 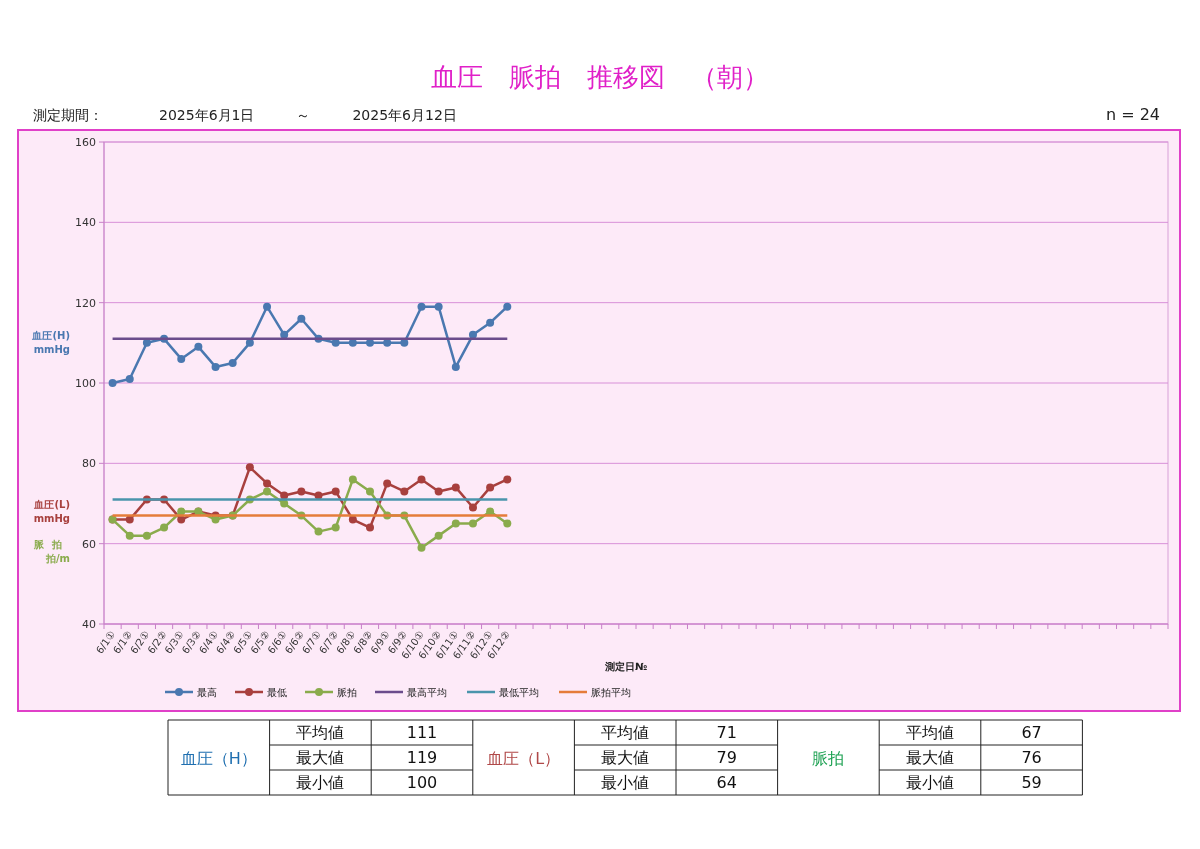 I want to click on legend-label: 最低平均, so click(x=519, y=692).